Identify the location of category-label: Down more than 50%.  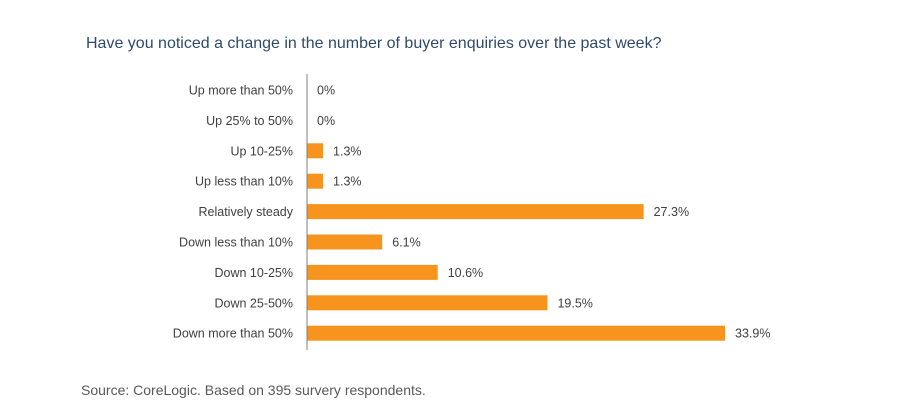
(233, 334).